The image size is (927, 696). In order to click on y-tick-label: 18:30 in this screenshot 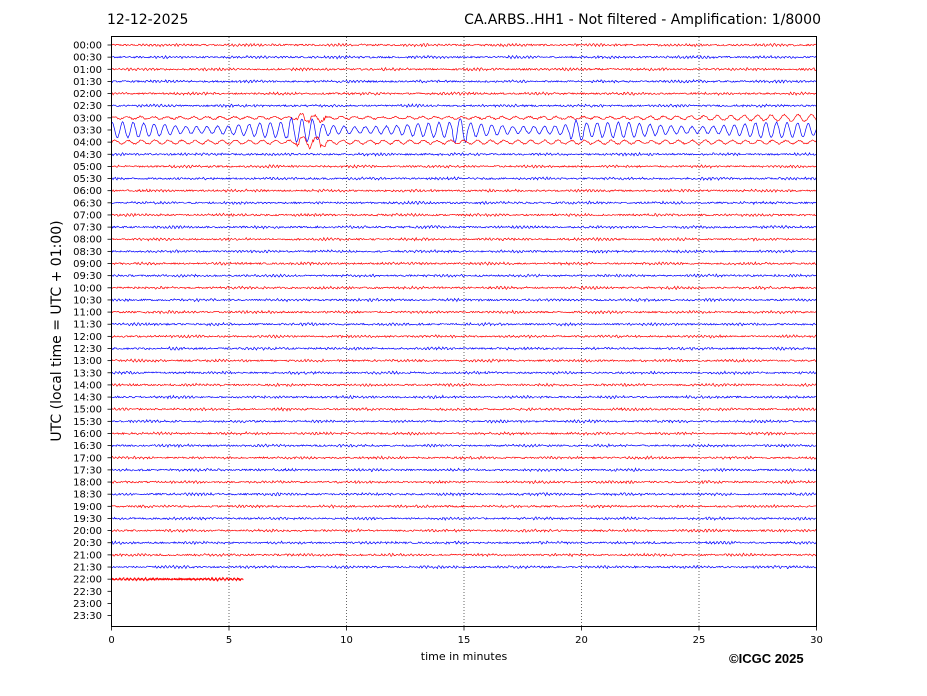, I will do `click(87, 495)`.